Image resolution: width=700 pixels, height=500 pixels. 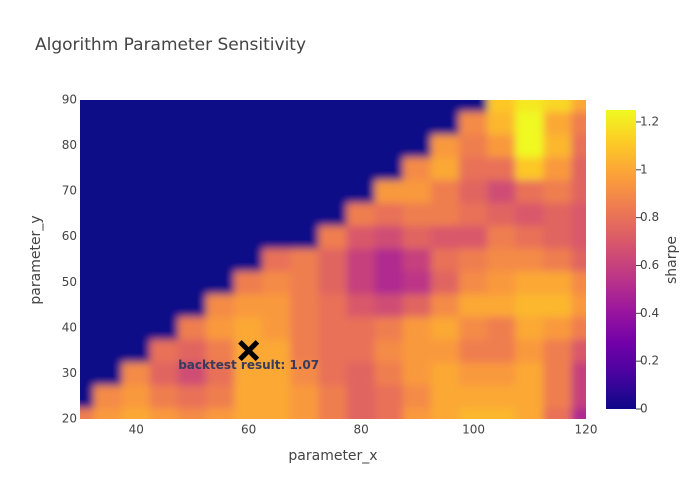 What do you see at coordinates (249, 351) in the screenshot?
I see `marker` at bounding box center [249, 351].